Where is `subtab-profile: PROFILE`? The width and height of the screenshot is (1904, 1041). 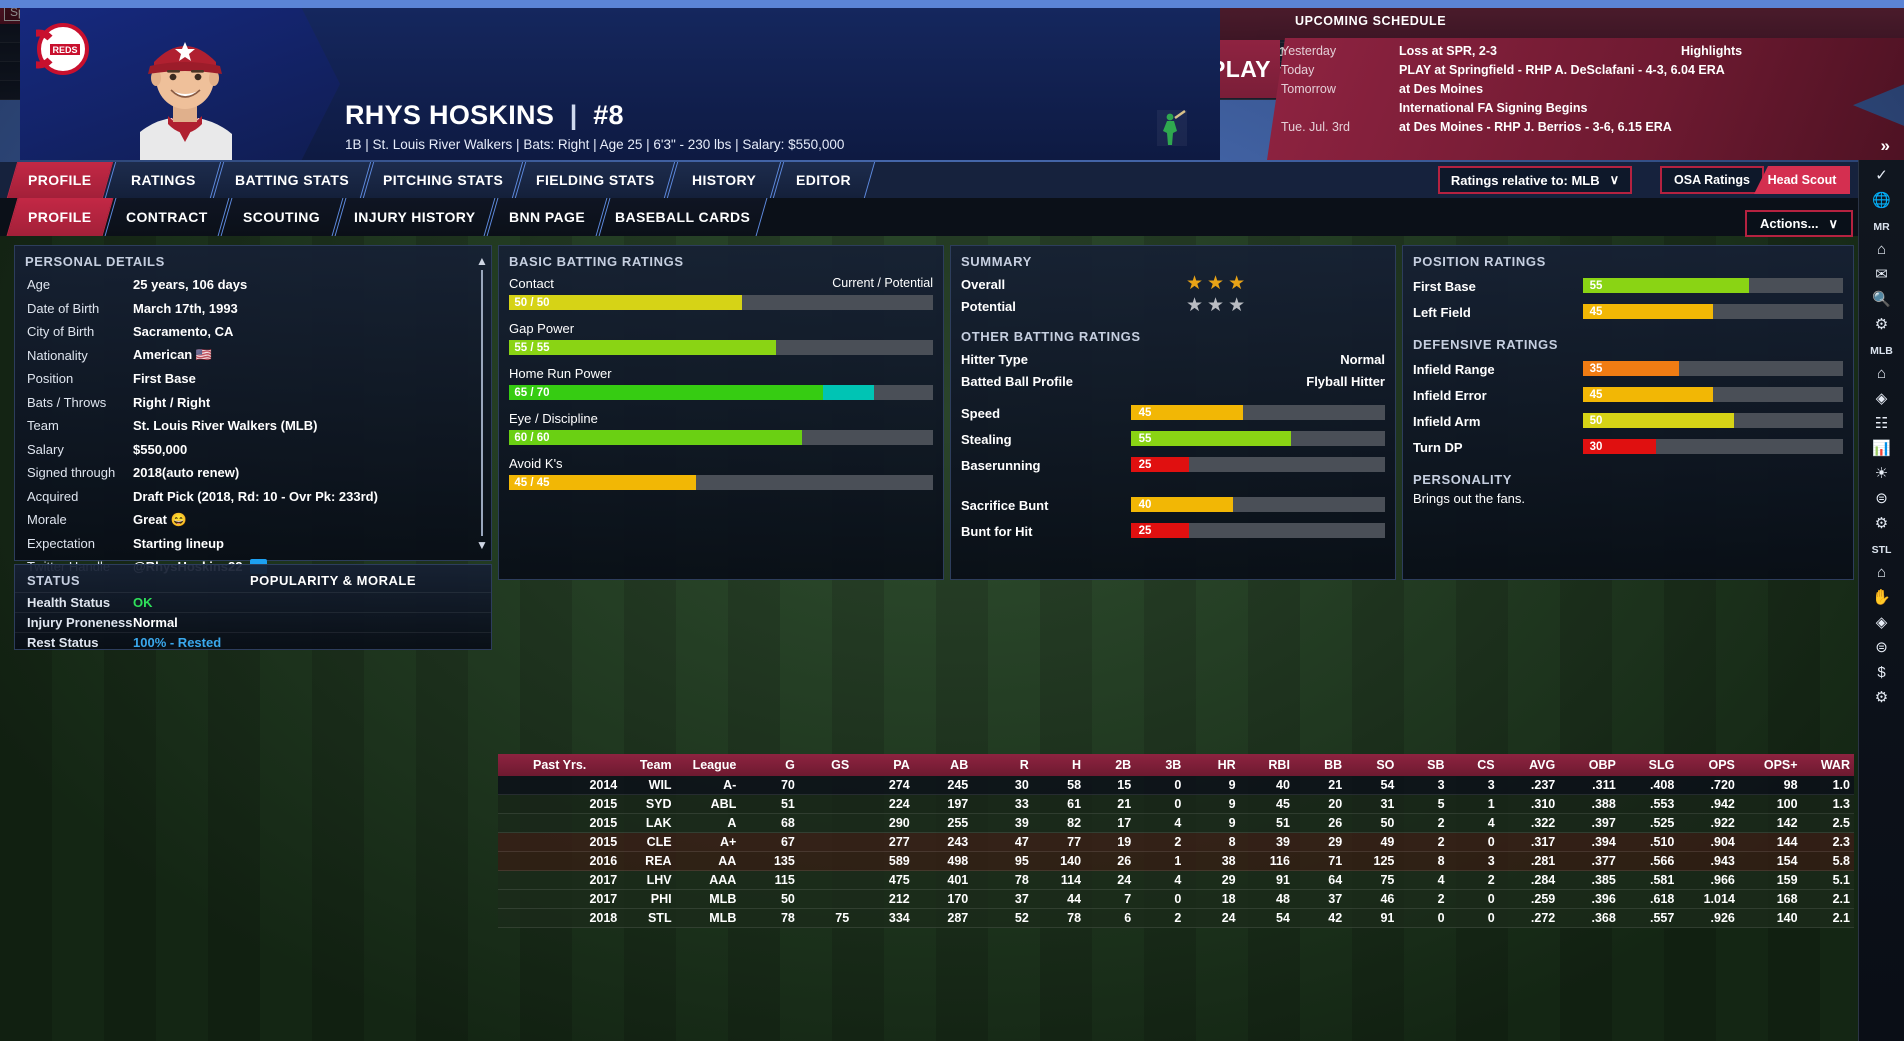 subtab-profile: PROFILE is located at coordinates (60, 217).